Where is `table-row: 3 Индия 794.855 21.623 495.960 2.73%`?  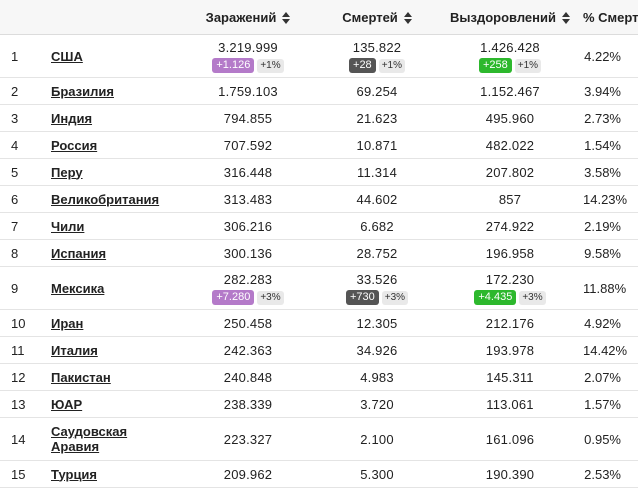 table-row: 3 Индия 794.855 21.623 495.960 2.73% is located at coordinates (319, 118).